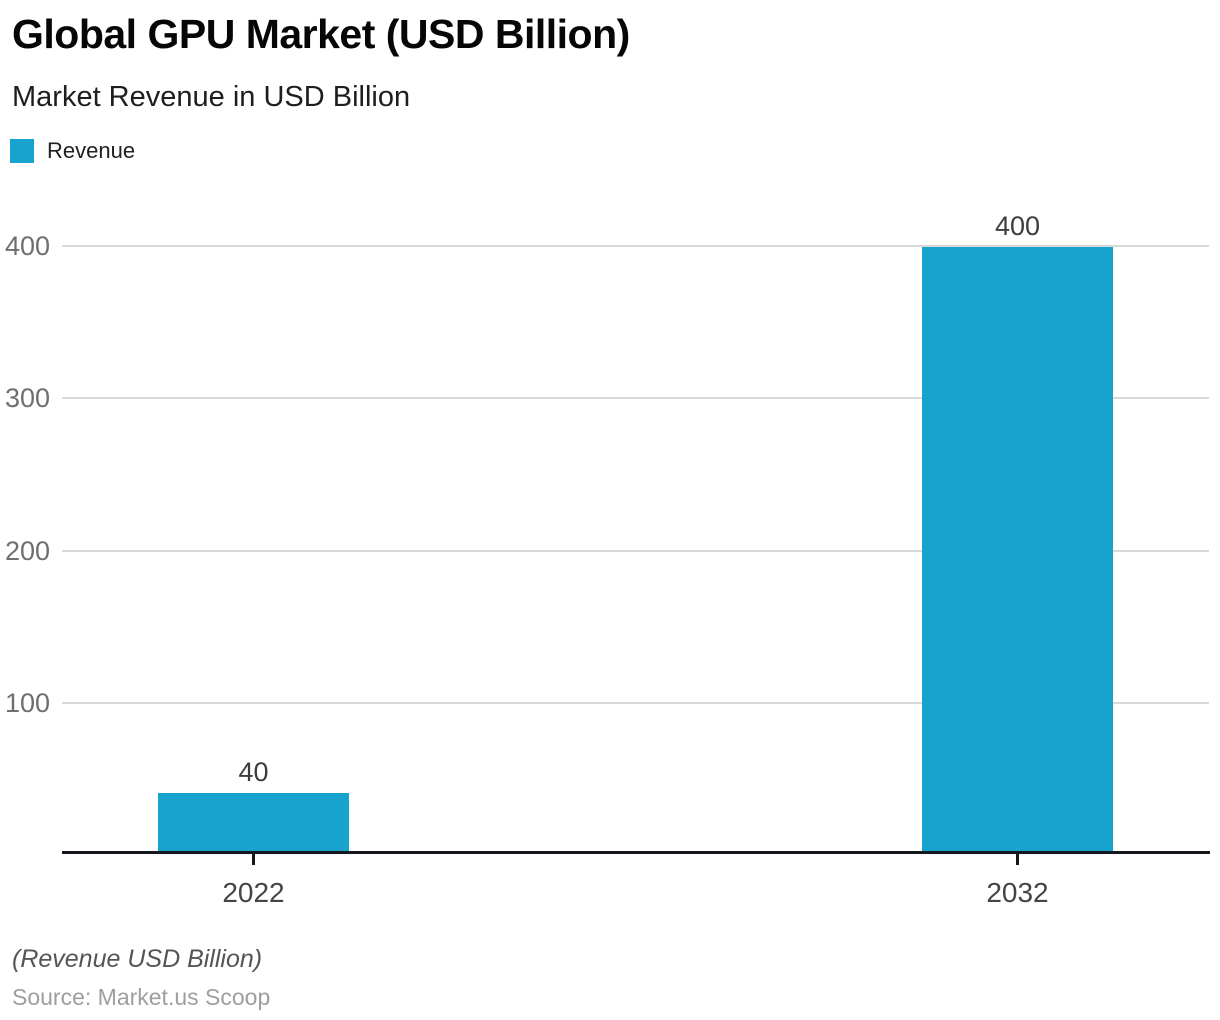 The height and width of the screenshot is (1020, 1220). Describe the element at coordinates (137, 959) in the screenshot. I see `chart-footnote: (Revenue USD Billion)` at that location.